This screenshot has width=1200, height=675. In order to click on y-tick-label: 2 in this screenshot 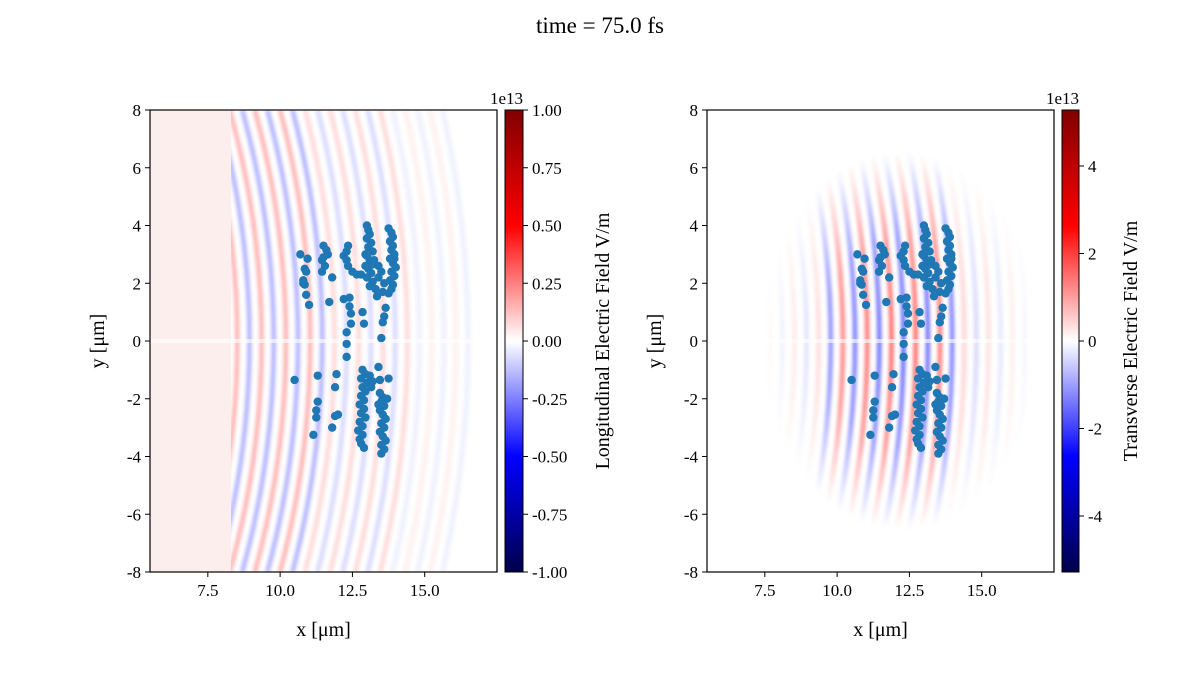, I will do `click(137, 283)`.